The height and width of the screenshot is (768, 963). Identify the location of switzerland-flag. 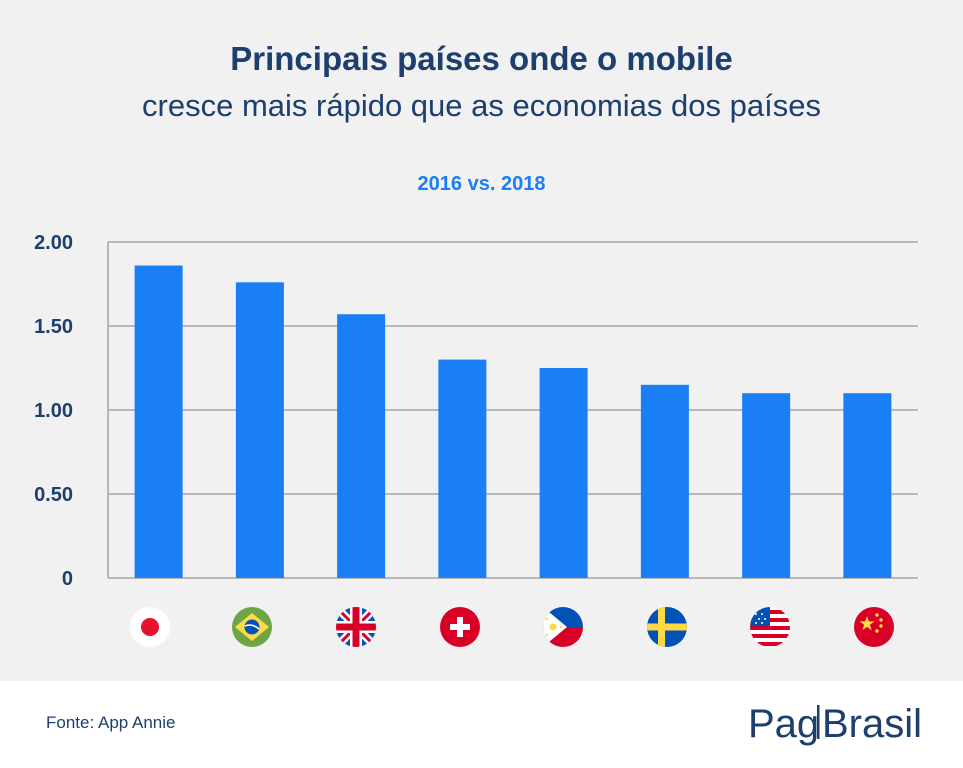
(460, 627).